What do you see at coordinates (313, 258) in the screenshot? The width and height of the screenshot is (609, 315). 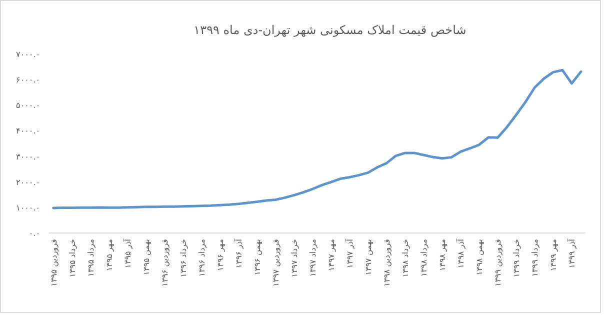 I see `xtick: مرداد ۱۳۹۷` at bounding box center [313, 258].